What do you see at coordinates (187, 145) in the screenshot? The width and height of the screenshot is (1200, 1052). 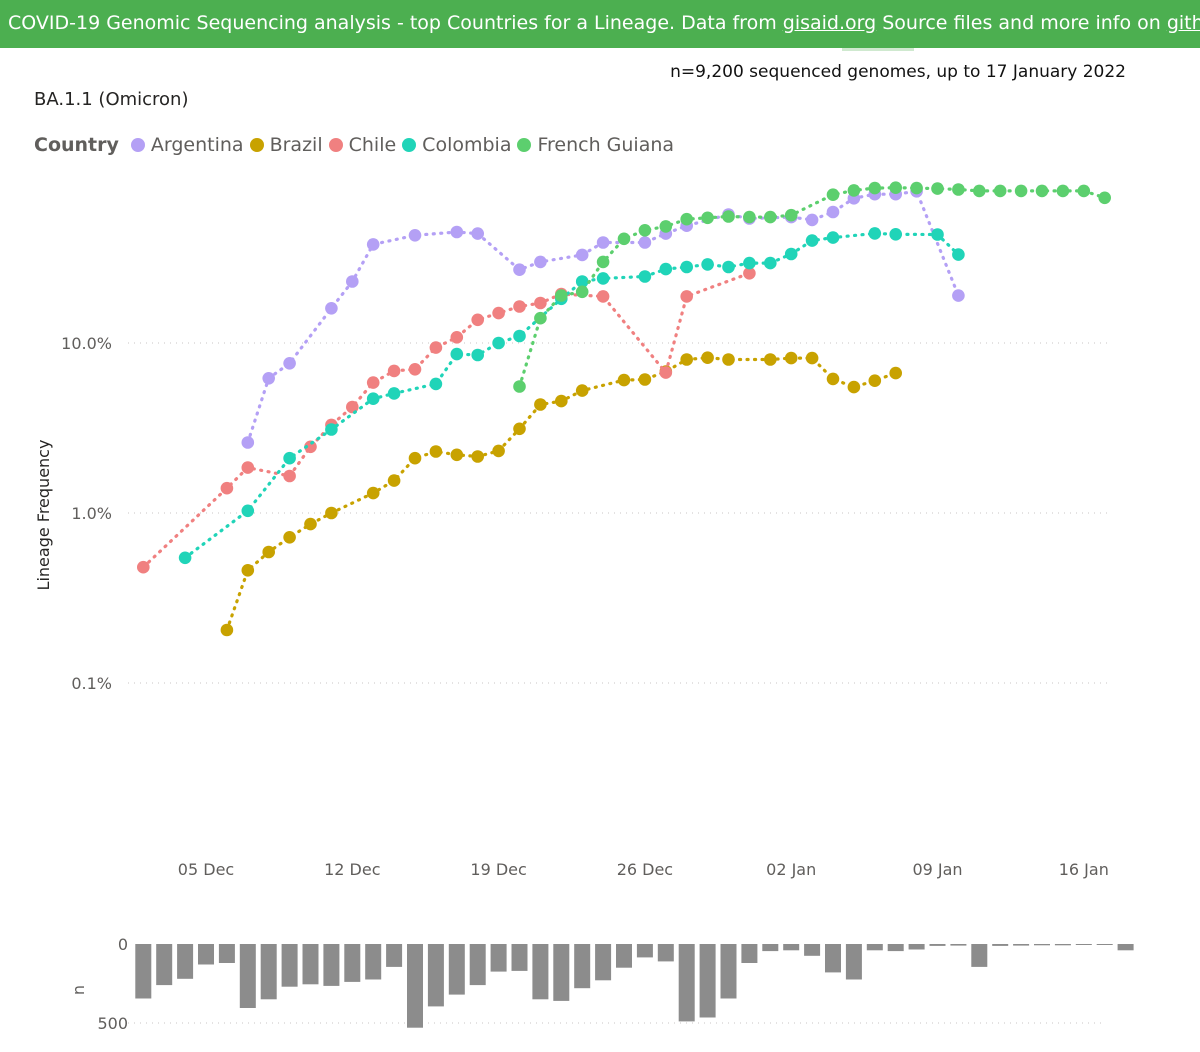 I see `legend-item-argentina: Argentina` at bounding box center [187, 145].